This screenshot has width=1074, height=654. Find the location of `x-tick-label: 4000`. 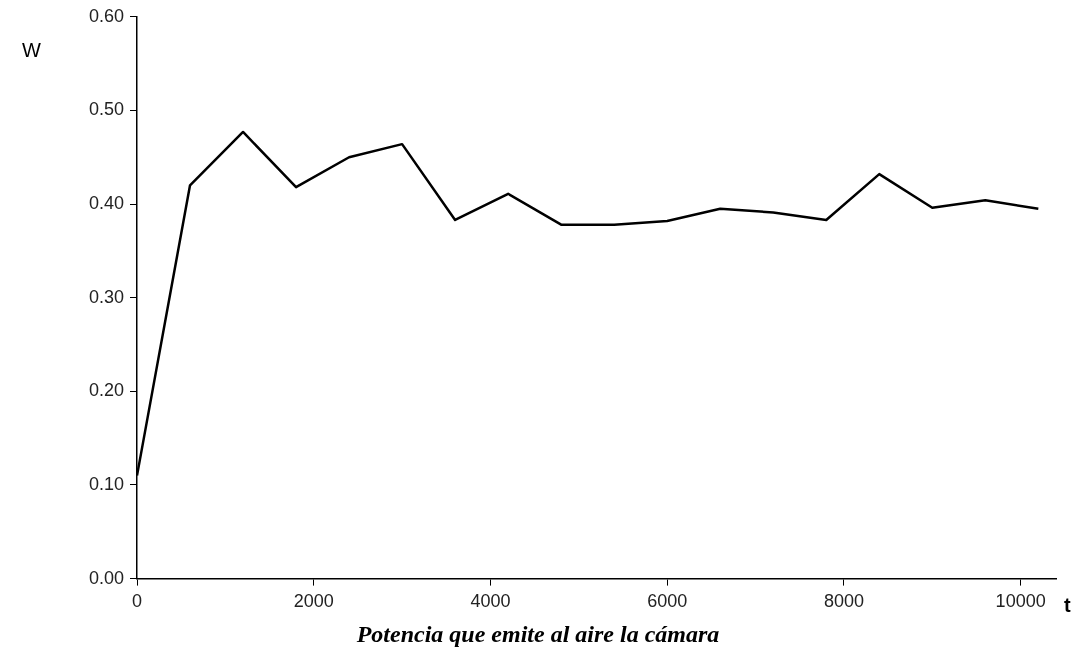

x-tick-label: 4000 is located at coordinates (490, 601).